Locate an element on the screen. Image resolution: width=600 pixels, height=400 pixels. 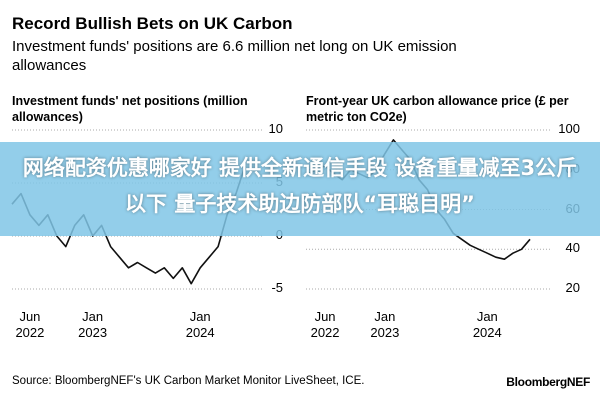
y-tick-label: 20 is located at coordinates (572, 287).